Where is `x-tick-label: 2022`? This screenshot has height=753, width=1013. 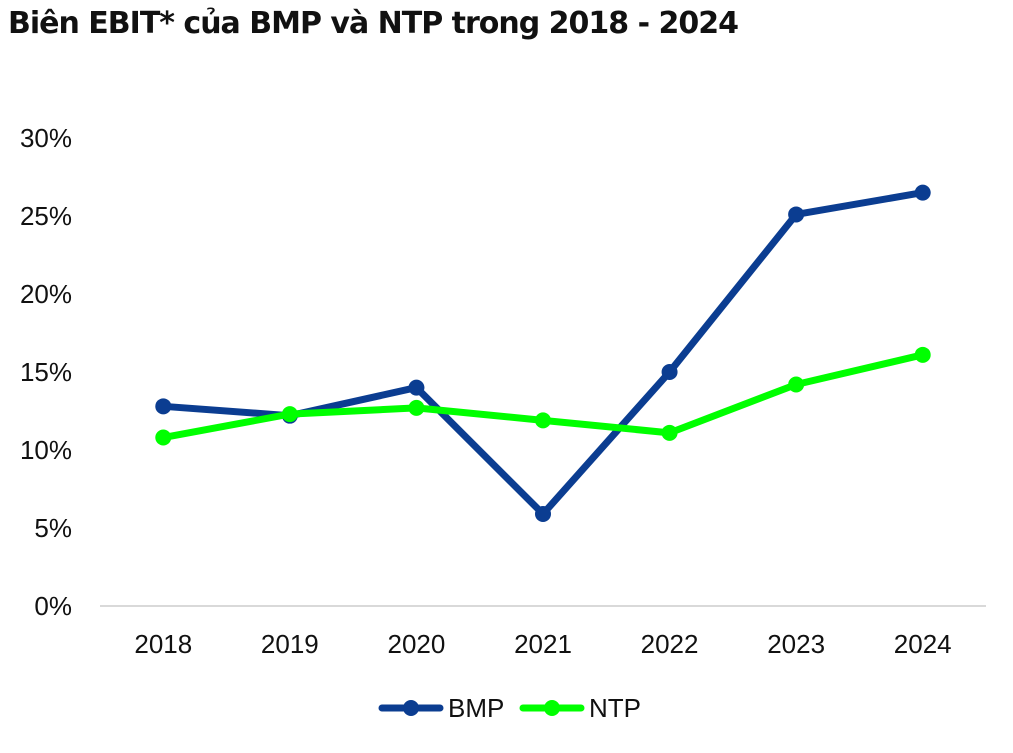
x-tick-label: 2022 is located at coordinates (670, 644).